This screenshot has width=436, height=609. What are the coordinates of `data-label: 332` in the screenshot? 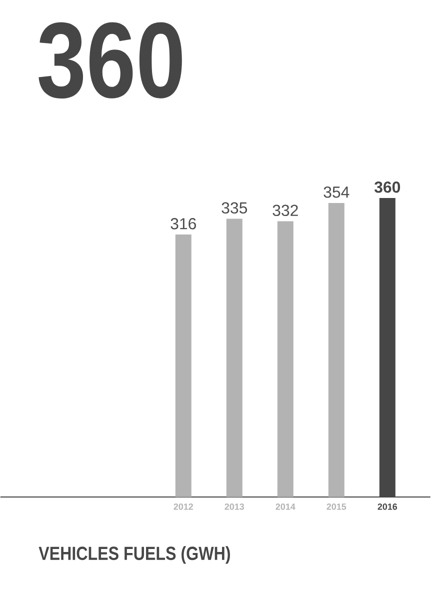 It's located at (285, 210).